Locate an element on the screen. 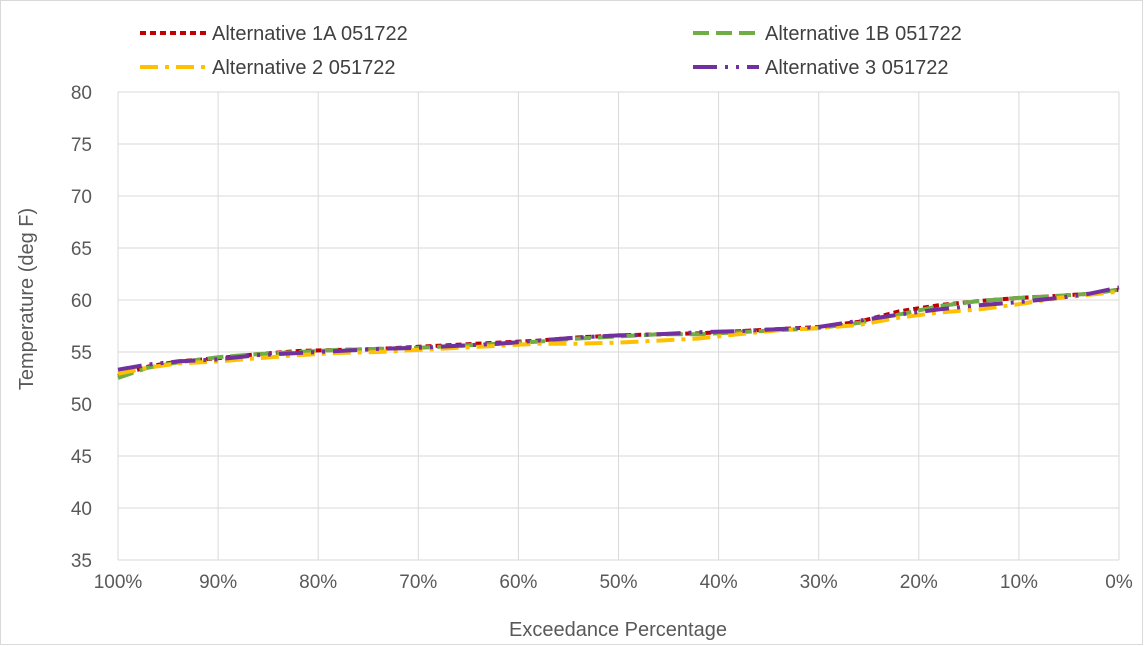 This screenshot has width=1144, height=646. legend-entry-1: Alternative 1A 051722 is located at coordinates (274, 34).